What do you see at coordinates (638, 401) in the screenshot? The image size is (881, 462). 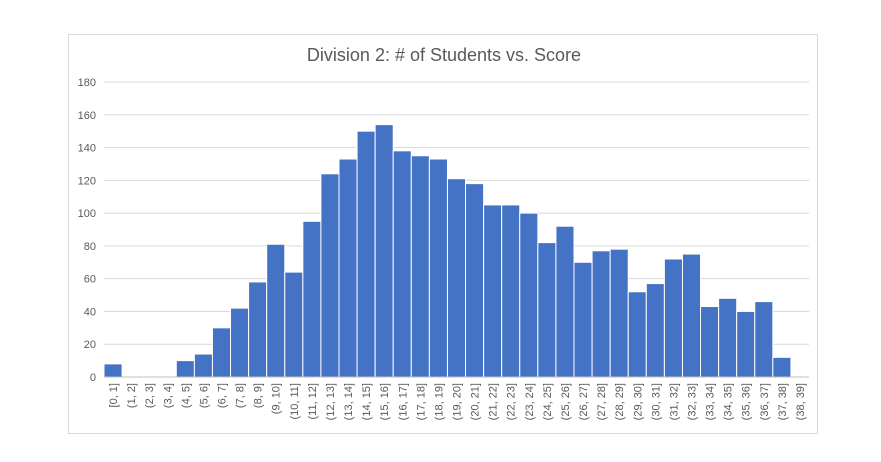 I see `x-tick-label: (29, 30]` at bounding box center [638, 401].